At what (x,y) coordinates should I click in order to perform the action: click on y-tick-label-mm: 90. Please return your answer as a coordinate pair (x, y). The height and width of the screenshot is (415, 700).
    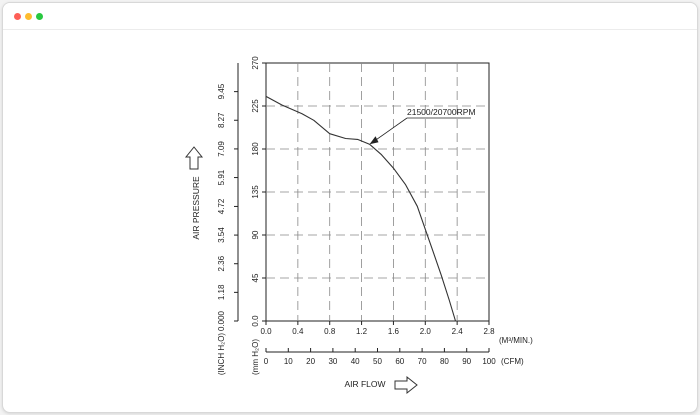
    Looking at the image, I should click on (255, 234).